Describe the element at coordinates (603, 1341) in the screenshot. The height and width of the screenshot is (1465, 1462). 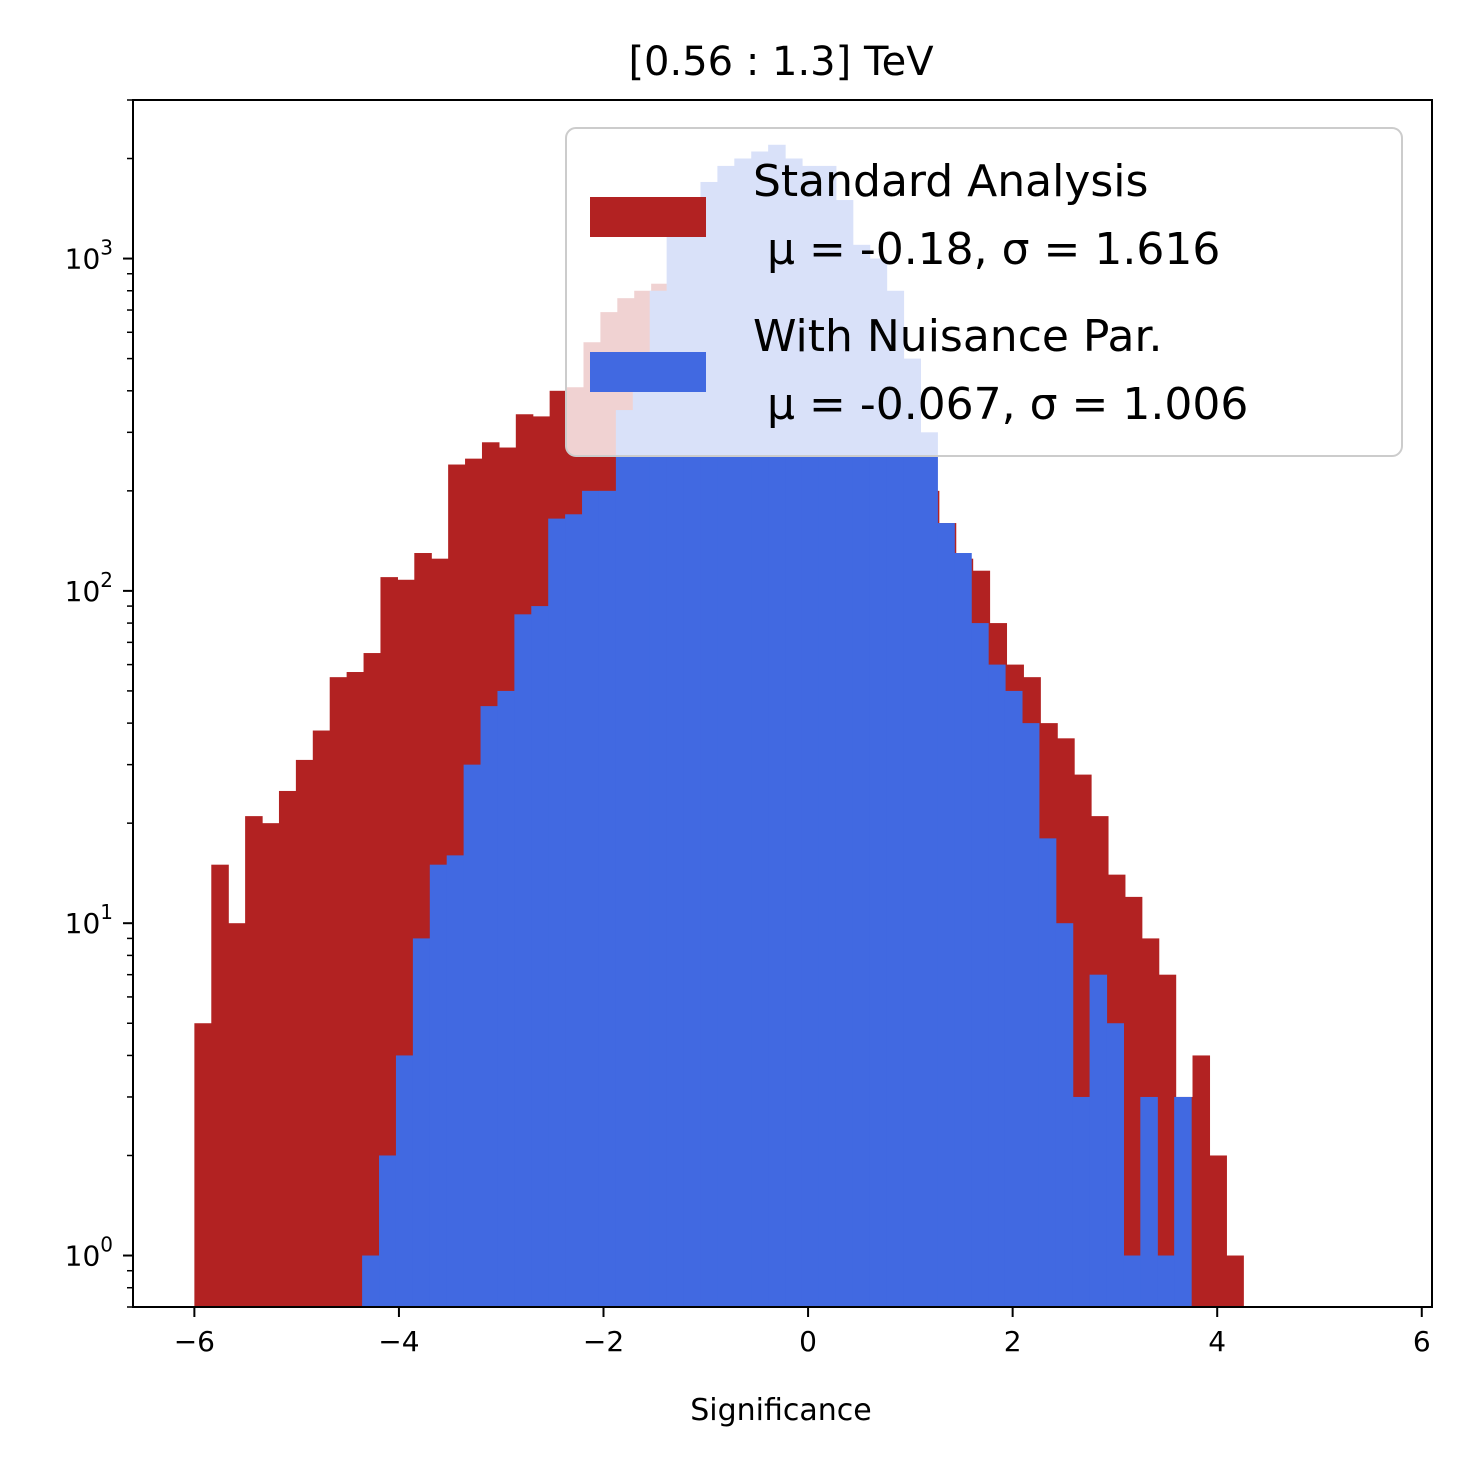
I see `x-tick-label: −2` at that location.